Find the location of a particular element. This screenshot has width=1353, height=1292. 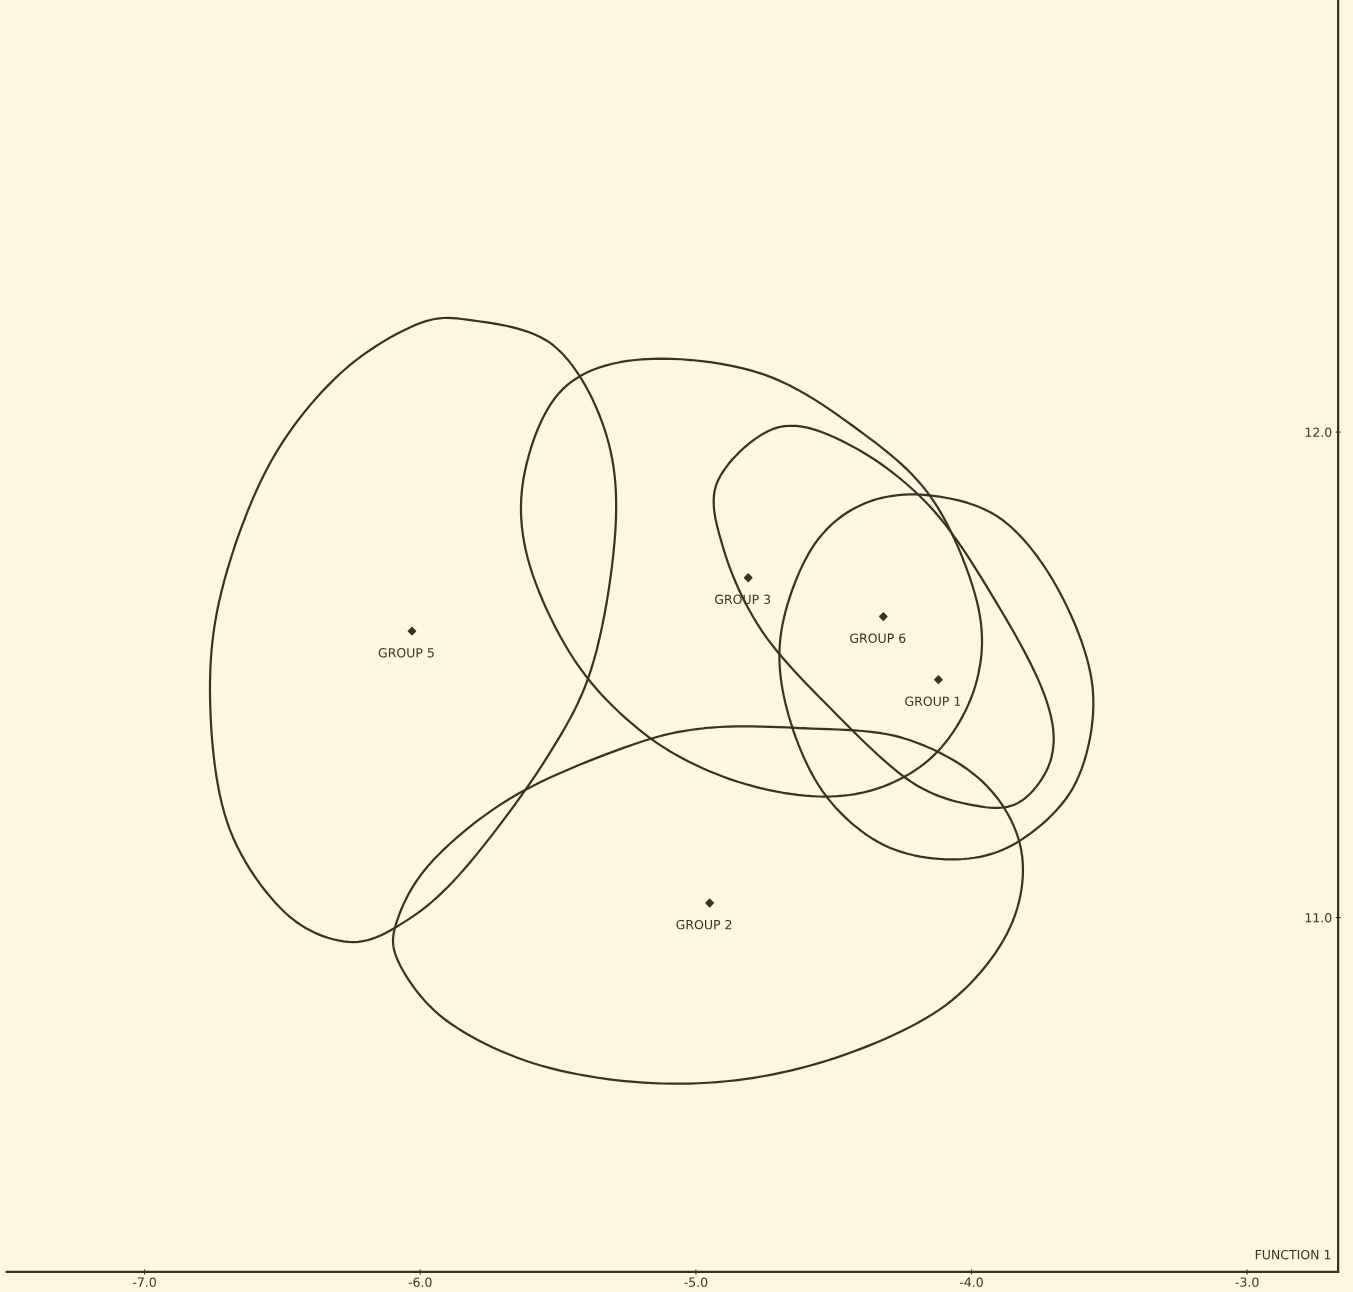

x-tick-label: -5.0 is located at coordinates (696, 1282).